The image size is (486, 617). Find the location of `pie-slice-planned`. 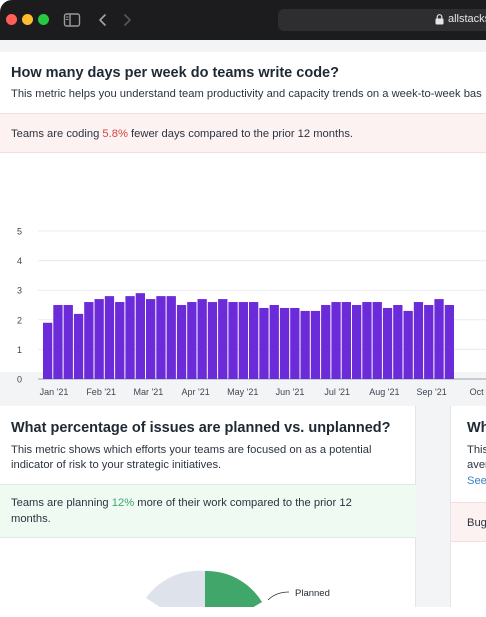

pie-slice-planned is located at coordinates (233, 588).